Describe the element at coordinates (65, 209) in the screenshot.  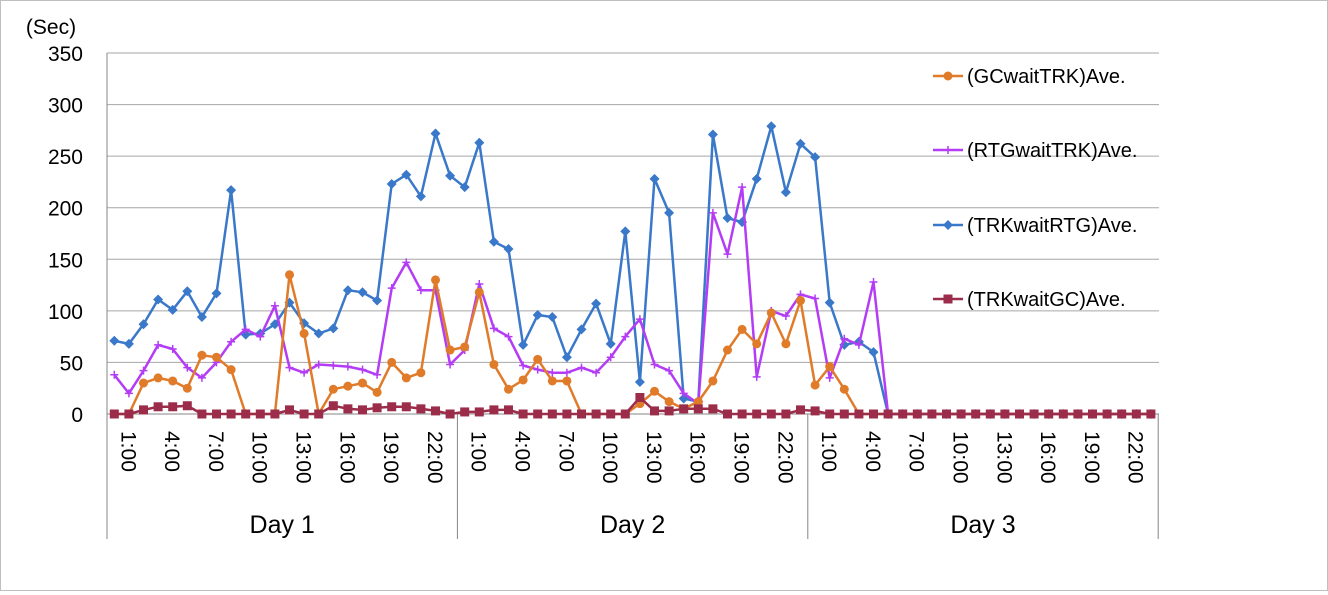
I see `y-tick-label: 200` at that location.